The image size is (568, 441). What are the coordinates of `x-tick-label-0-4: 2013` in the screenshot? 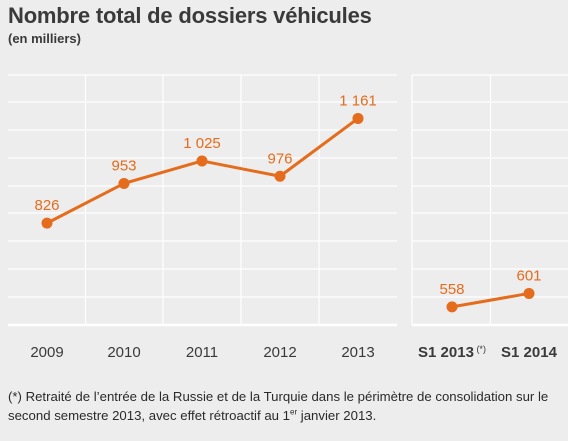 It's located at (357, 352).